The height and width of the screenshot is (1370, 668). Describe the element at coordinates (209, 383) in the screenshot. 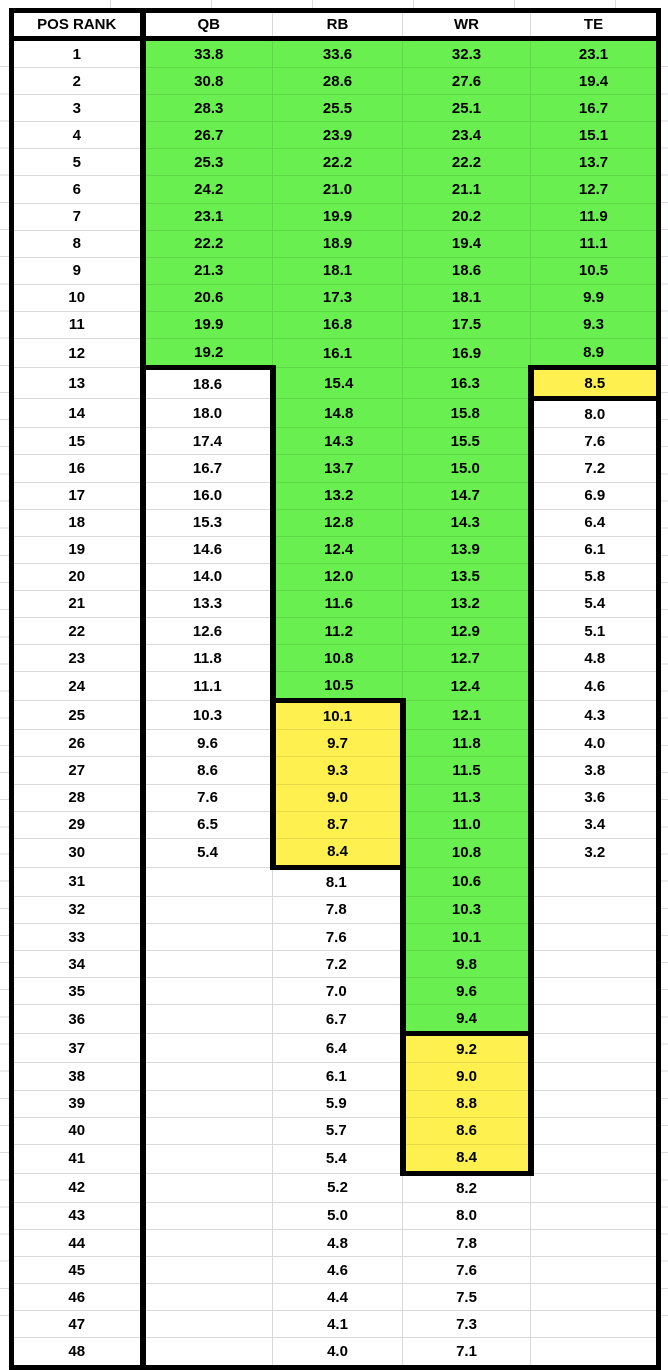

I see `cell-qb-13: 18.6` at that location.